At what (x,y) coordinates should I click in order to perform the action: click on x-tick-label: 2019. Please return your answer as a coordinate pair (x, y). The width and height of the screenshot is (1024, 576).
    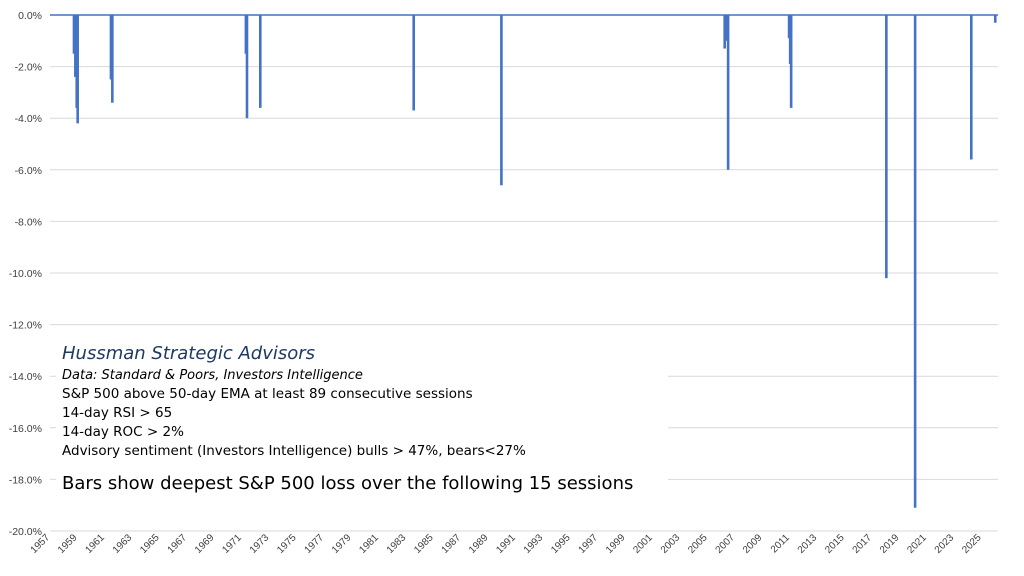
    Looking at the image, I should click on (890, 544).